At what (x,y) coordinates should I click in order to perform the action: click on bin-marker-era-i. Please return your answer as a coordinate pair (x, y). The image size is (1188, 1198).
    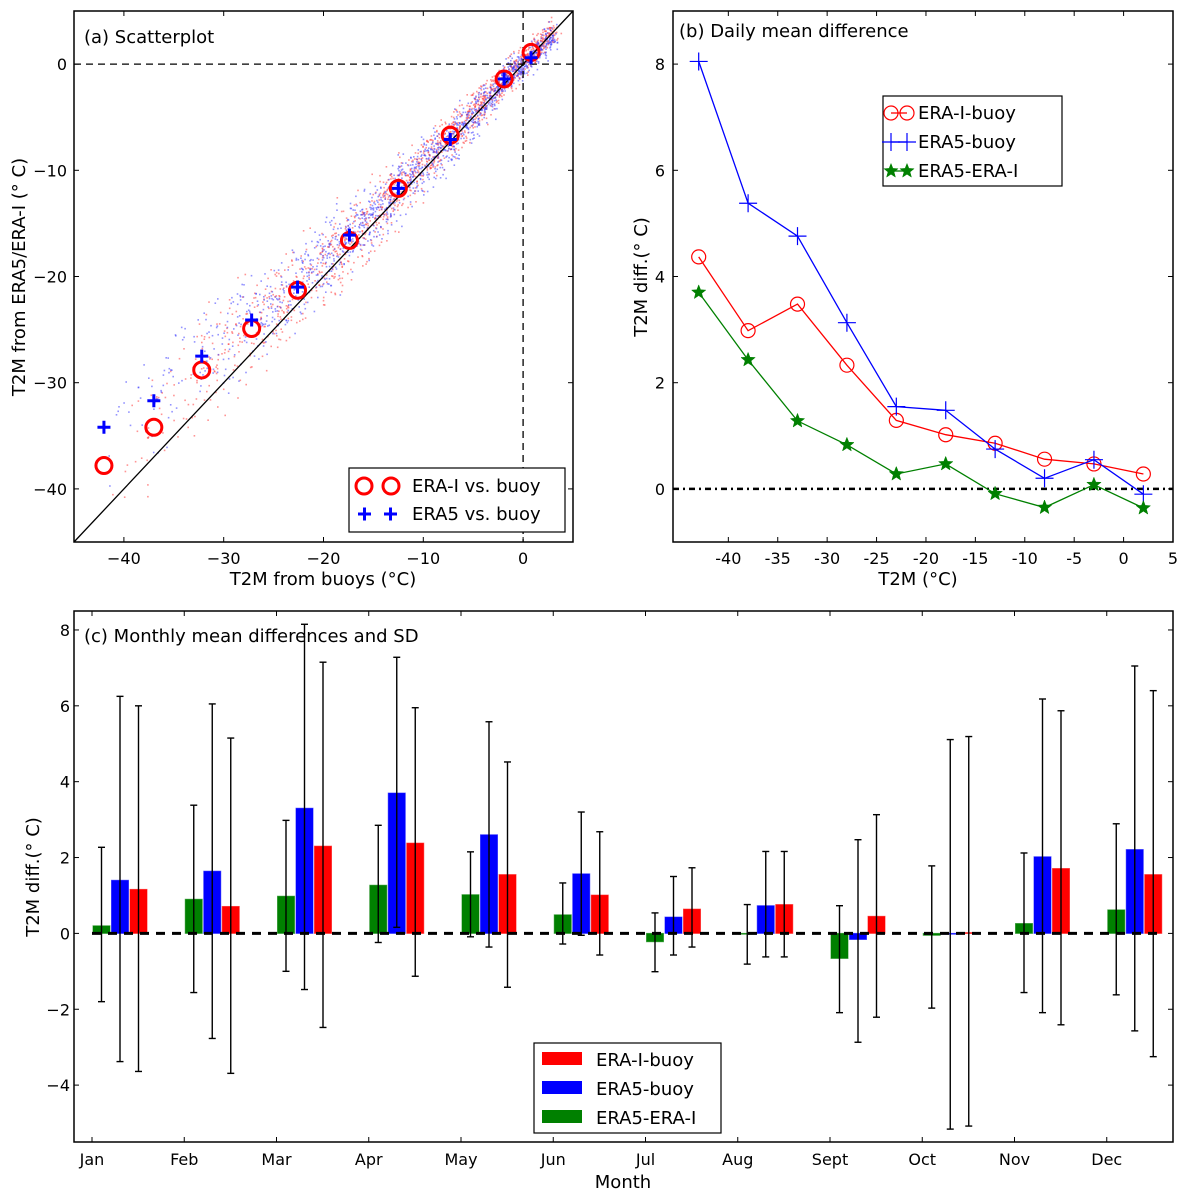
    Looking at the image, I should click on (154, 427).